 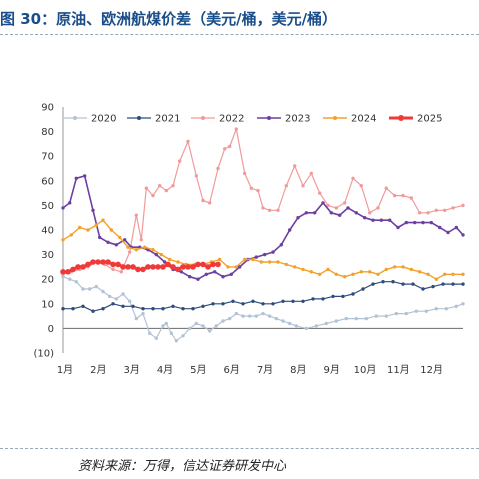 What do you see at coordinates (98, 370) in the screenshot?
I see `x-tick-label: 2月` at bounding box center [98, 370].